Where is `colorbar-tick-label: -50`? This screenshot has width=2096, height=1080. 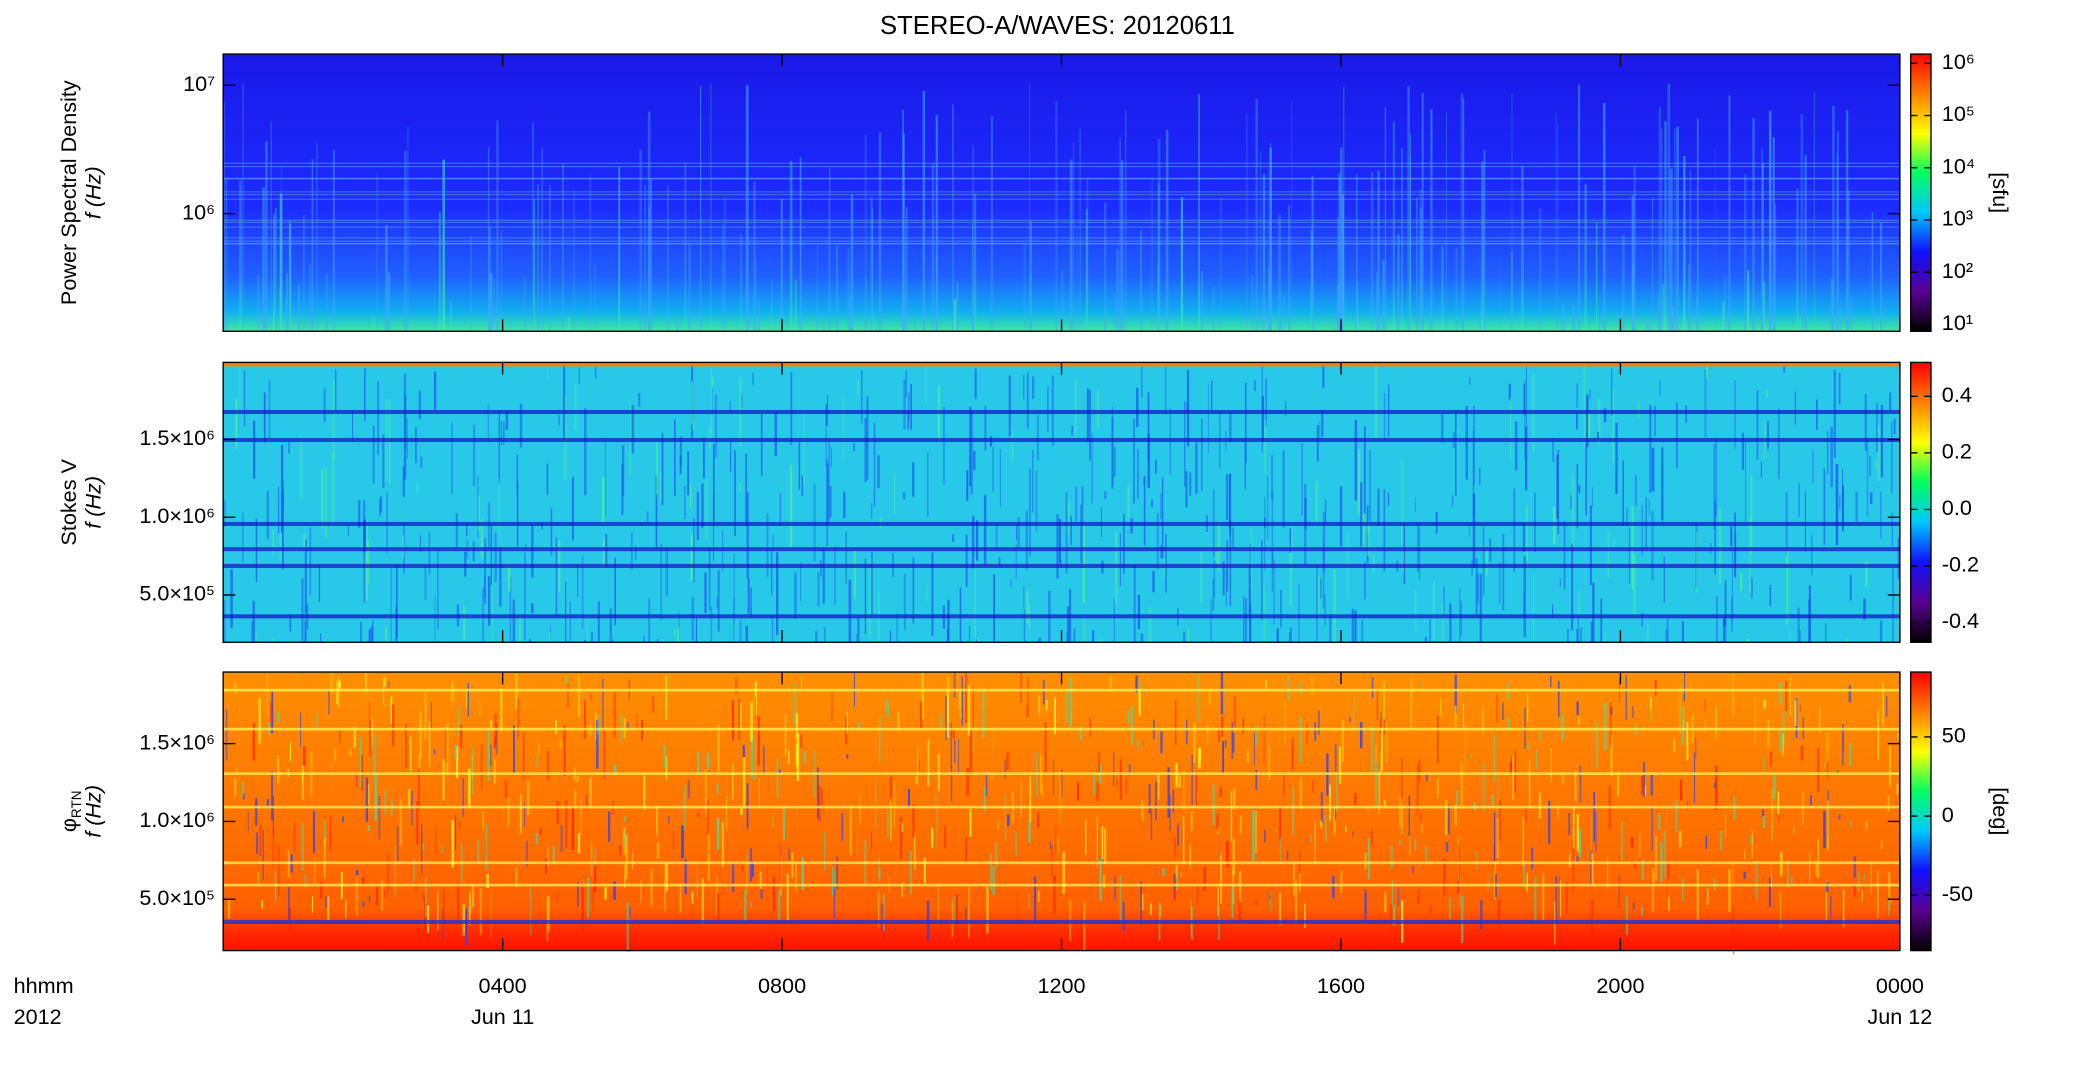 colorbar-tick-label: -50 is located at coordinates (1957, 893).